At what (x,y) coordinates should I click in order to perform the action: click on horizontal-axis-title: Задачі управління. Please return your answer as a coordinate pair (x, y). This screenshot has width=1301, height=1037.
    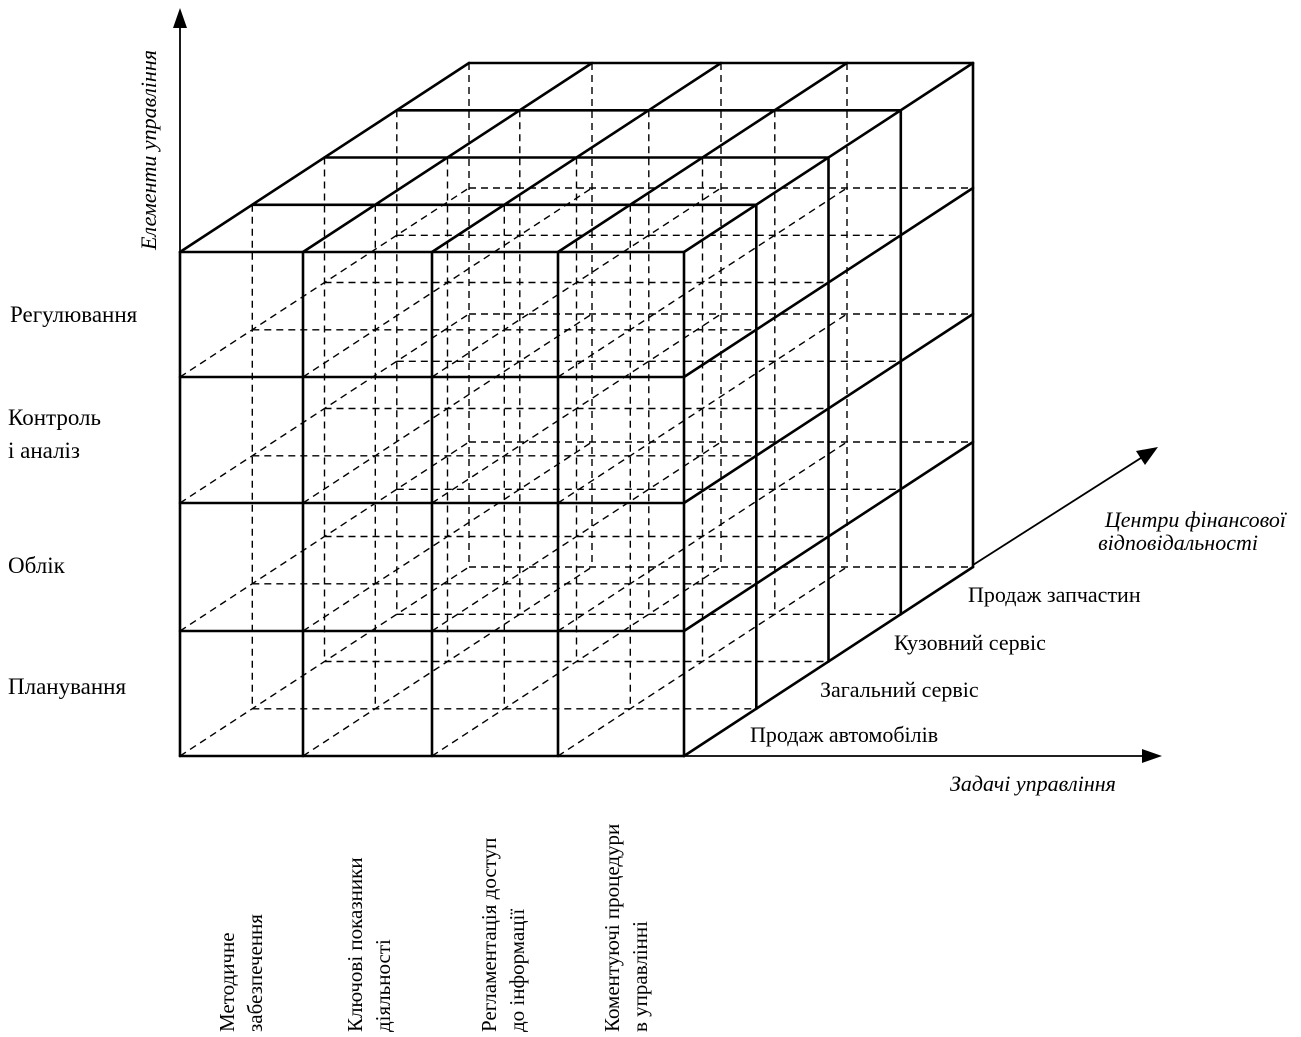
    Looking at the image, I should click on (1033, 783).